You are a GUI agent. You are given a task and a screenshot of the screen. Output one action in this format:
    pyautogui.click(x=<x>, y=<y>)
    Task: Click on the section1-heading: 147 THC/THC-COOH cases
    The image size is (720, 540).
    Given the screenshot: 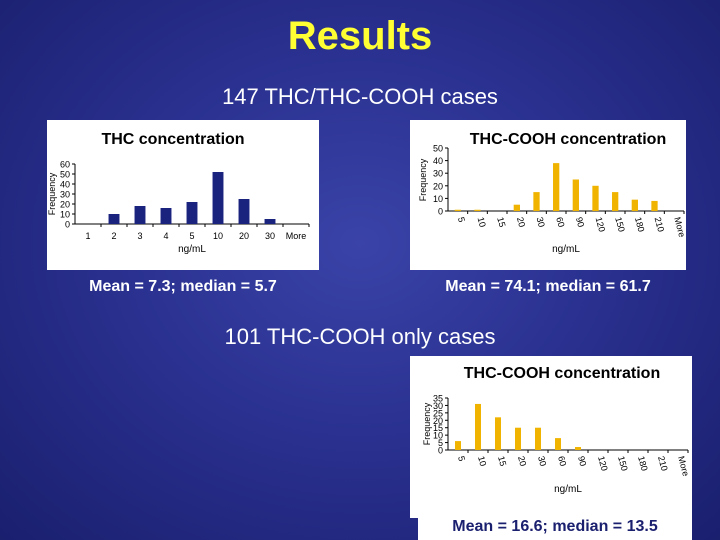 What is the action you would take?
    pyautogui.click(x=360, y=96)
    